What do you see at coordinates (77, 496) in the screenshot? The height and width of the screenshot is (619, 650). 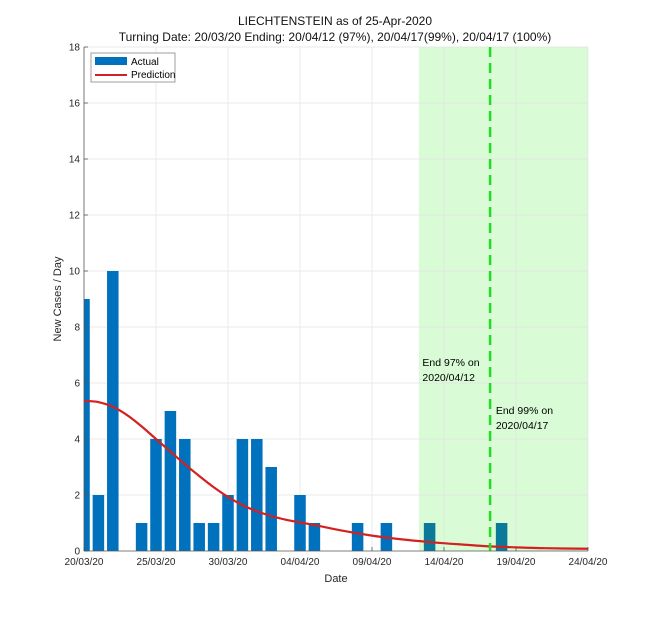 I see `y-tick-label: 2` at bounding box center [77, 496].